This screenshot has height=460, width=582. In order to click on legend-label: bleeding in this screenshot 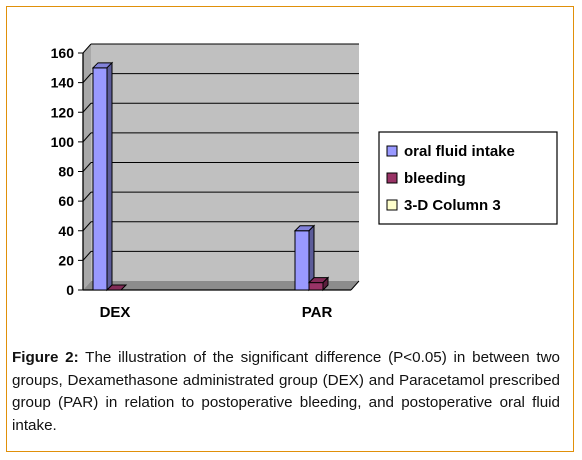, I will do `click(435, 178)`.